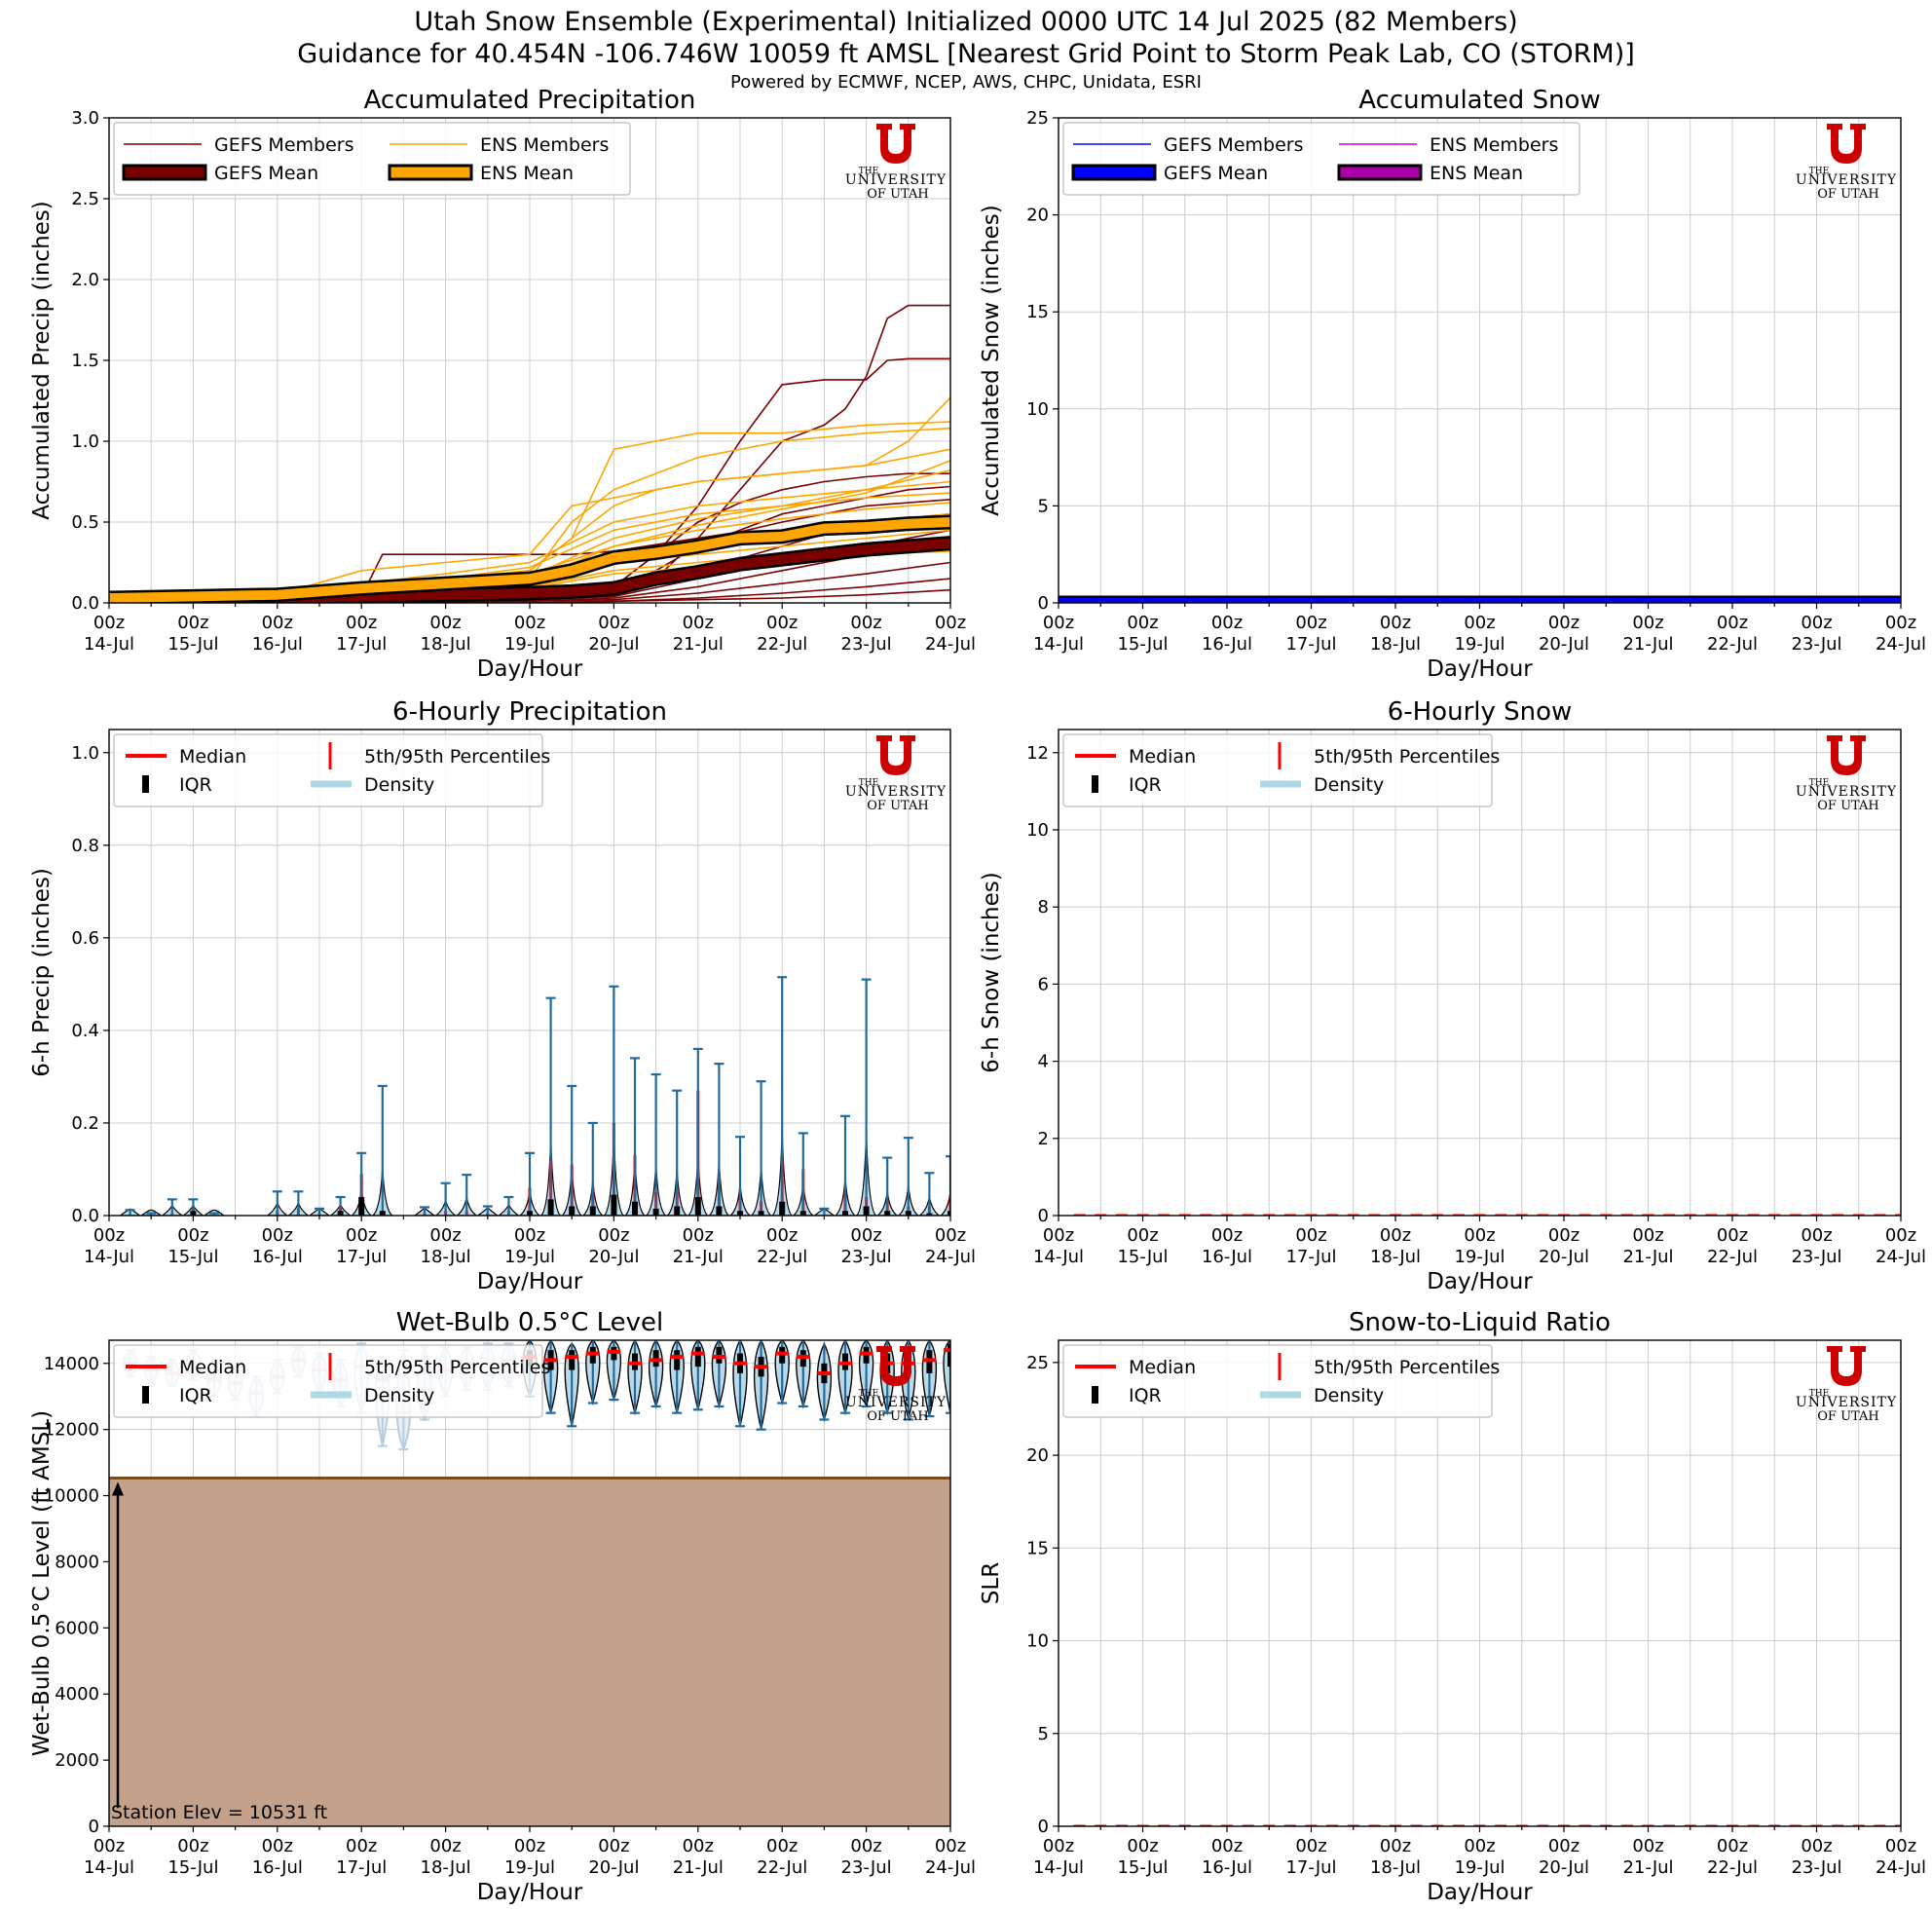 This screenshot has width=1932, height=1911. I want to click on grid, so click(1480, 1583).